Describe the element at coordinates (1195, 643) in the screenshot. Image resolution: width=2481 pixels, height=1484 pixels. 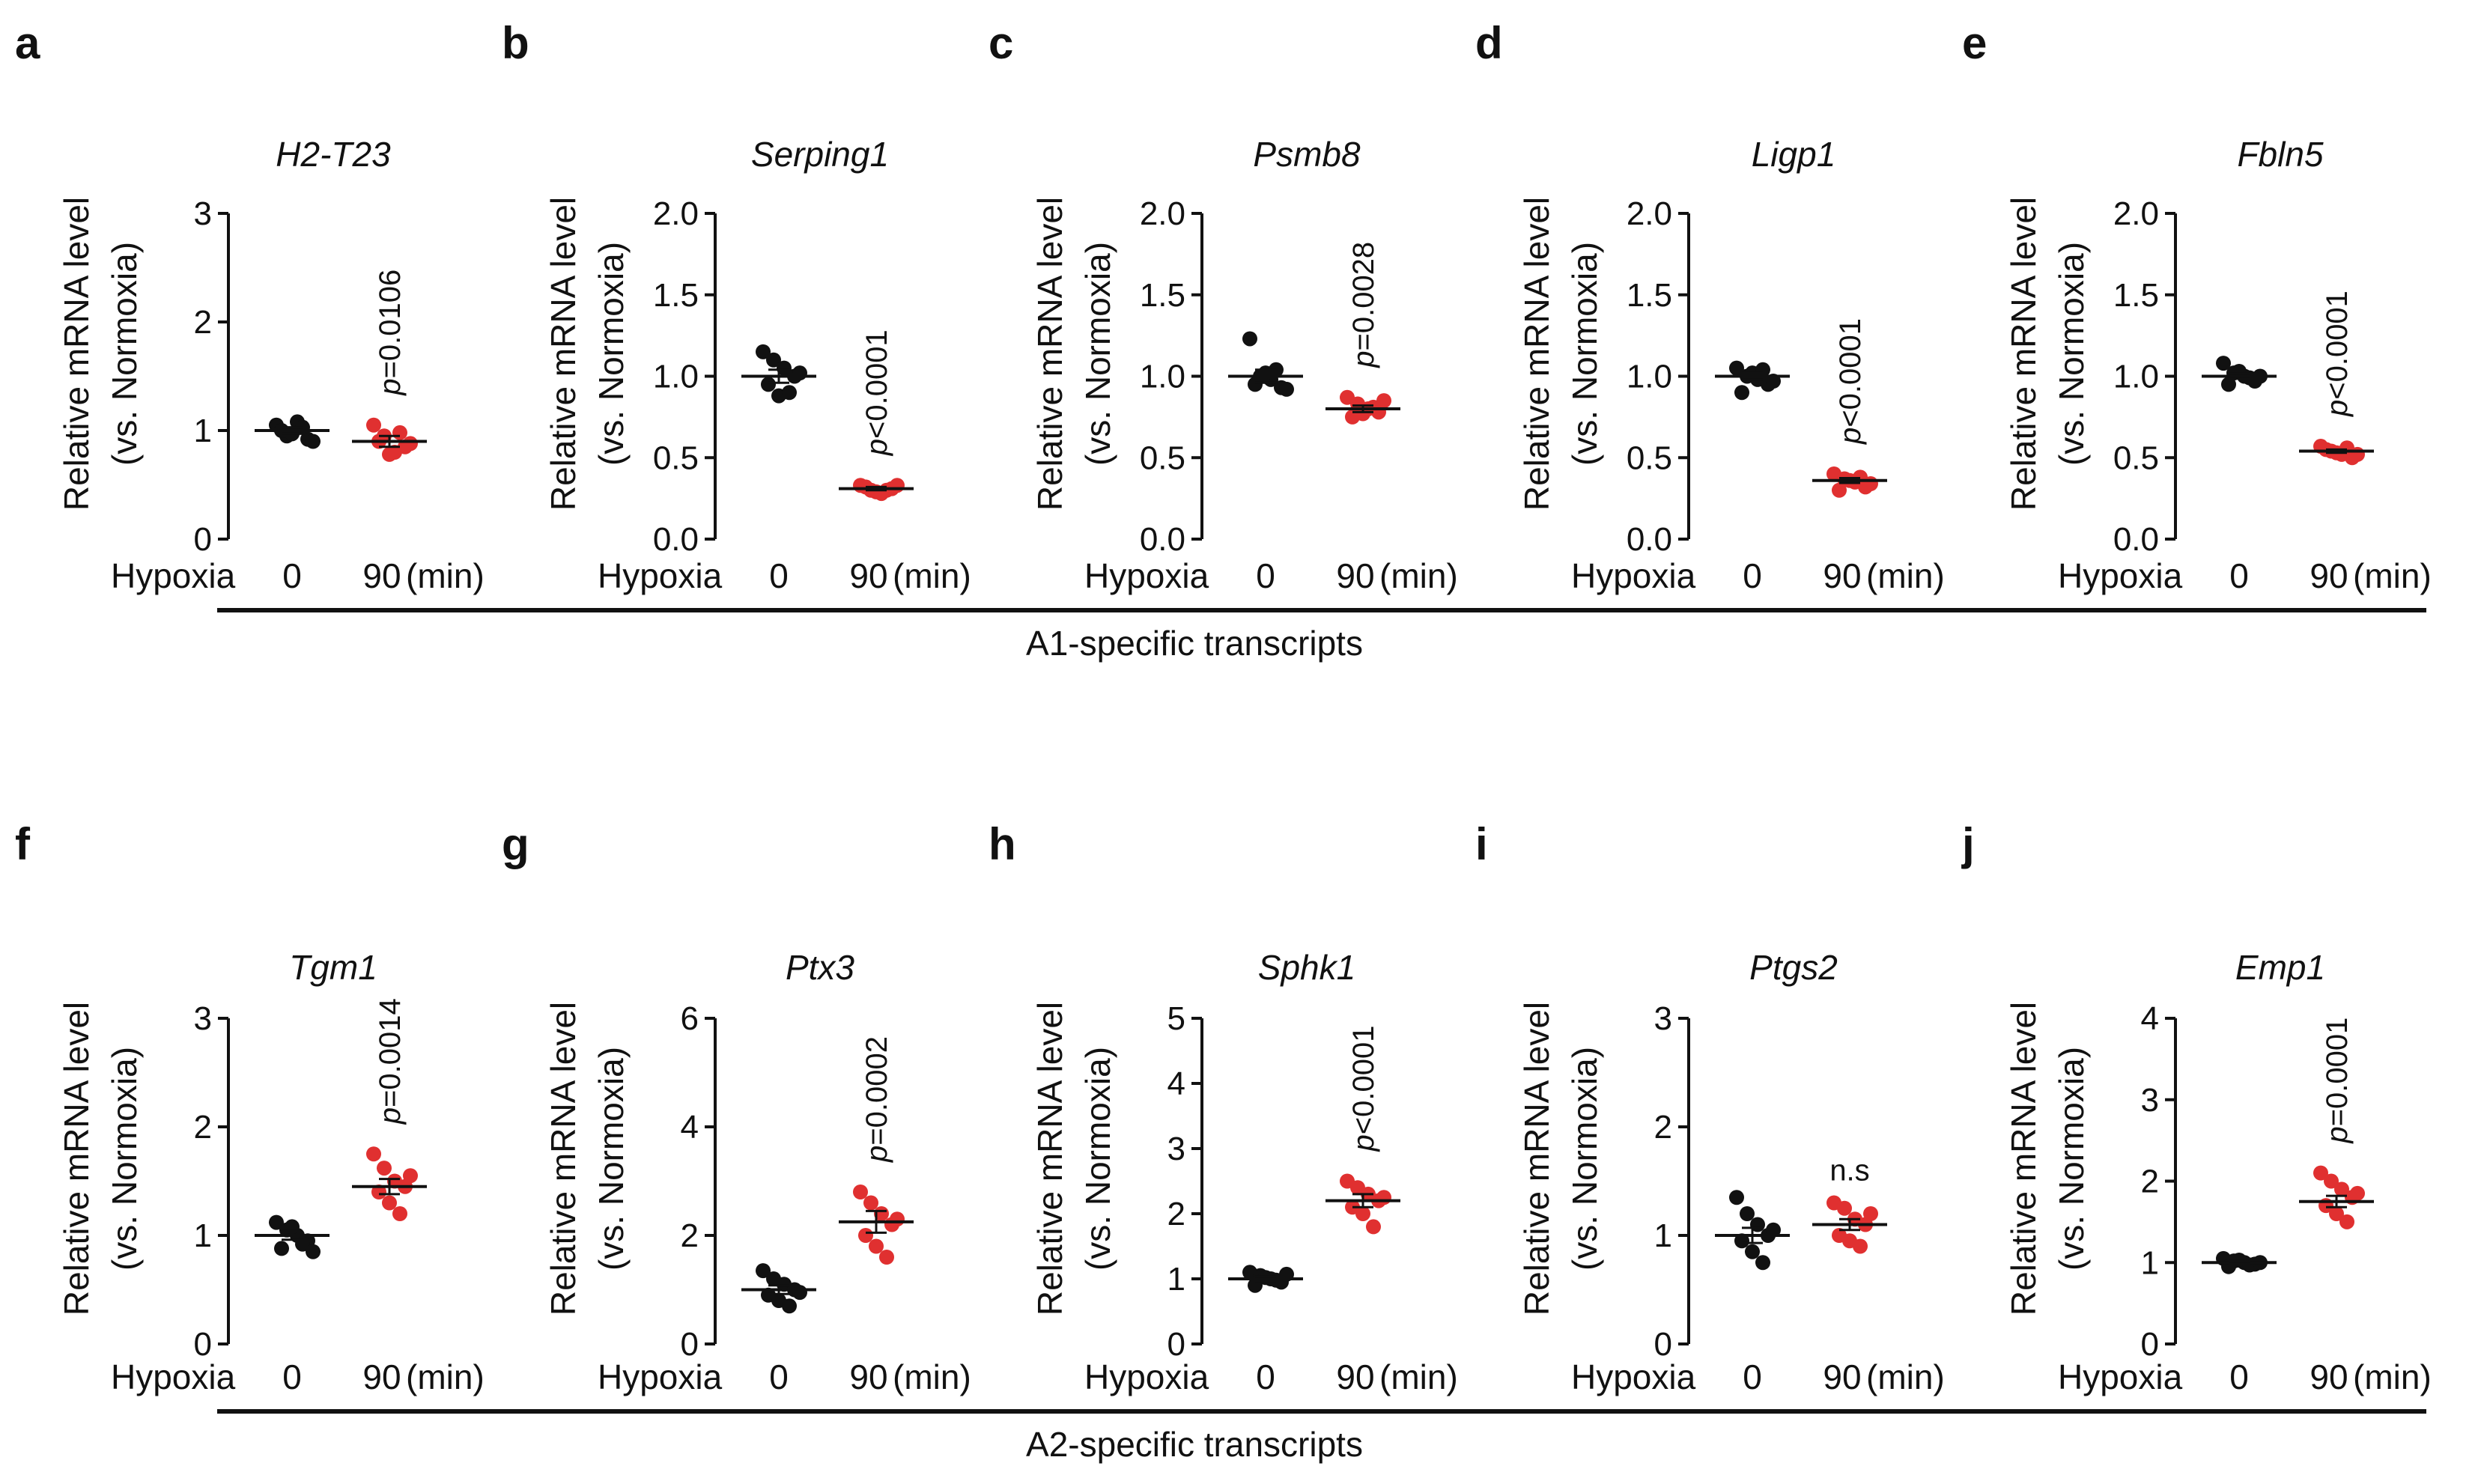
I see `group-label-top: A1-specific transcripts` at that location.